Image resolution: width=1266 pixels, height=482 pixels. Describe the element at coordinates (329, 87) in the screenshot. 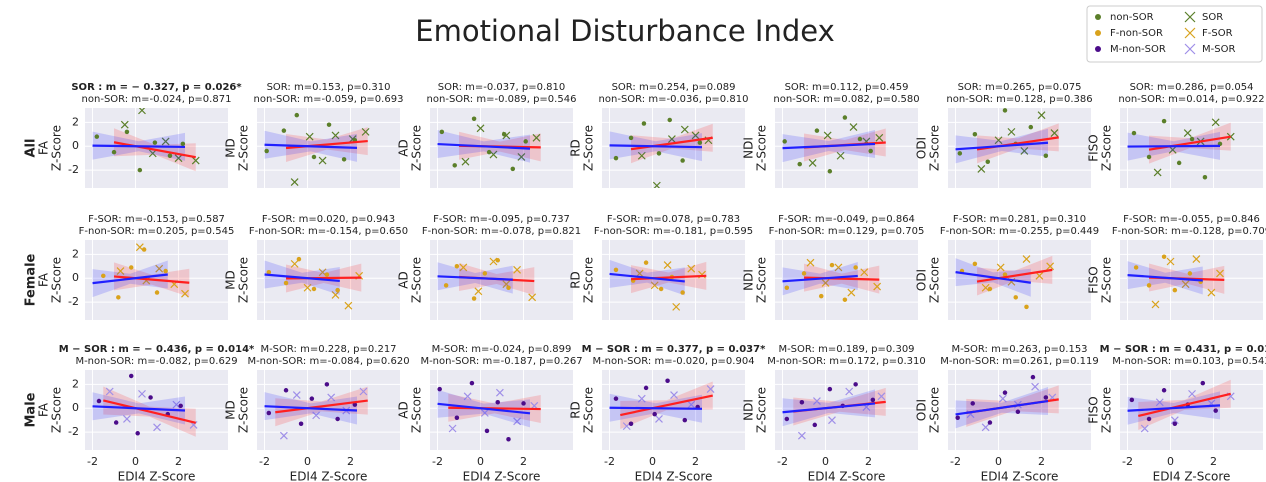

I see `panel-title: SOR: m=0.153, p=0.310` at that location.